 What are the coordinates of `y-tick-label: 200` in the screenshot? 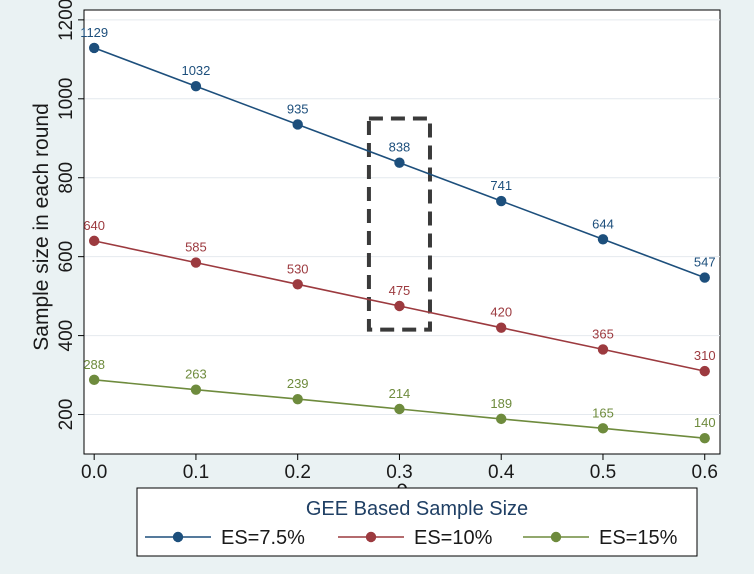 It's located at (66, 415).